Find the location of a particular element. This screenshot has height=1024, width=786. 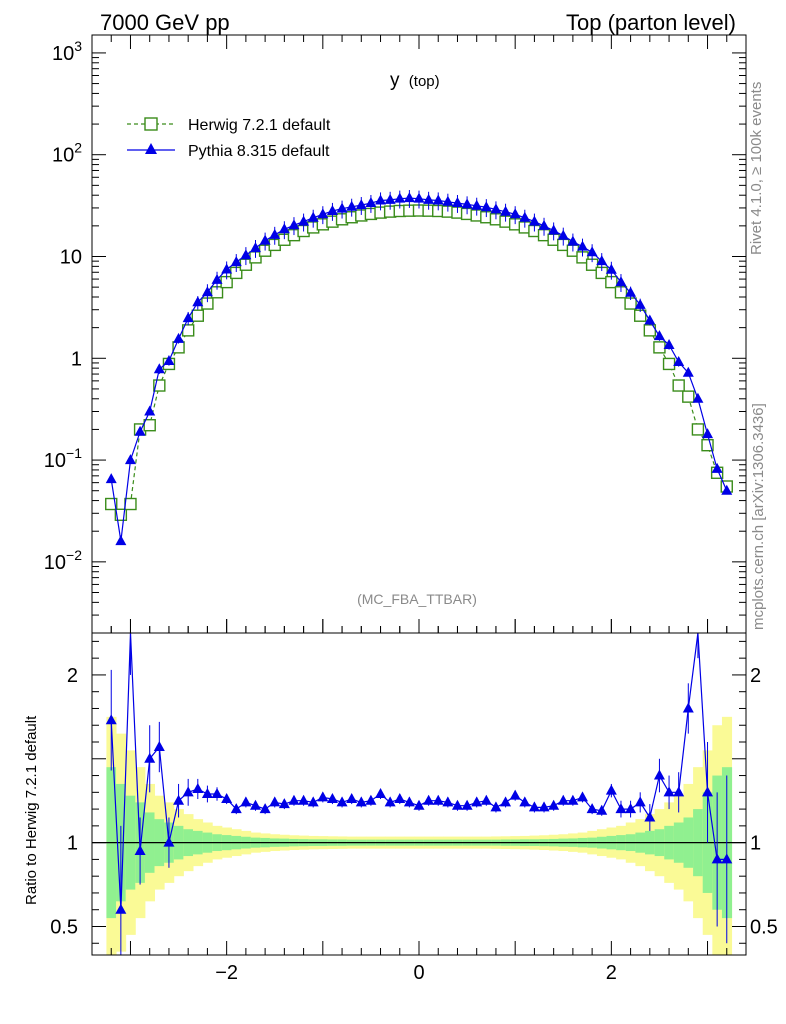

main-y-tick-label: 1 is located at coordinates (76, 359).